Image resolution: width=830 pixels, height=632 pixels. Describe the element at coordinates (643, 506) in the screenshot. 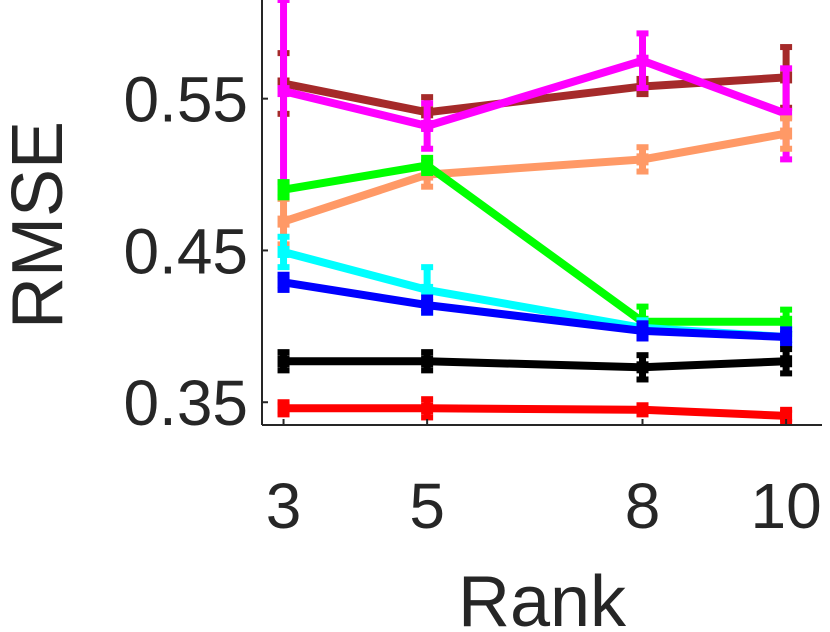

I see `x-tick-label: 8` at that location.